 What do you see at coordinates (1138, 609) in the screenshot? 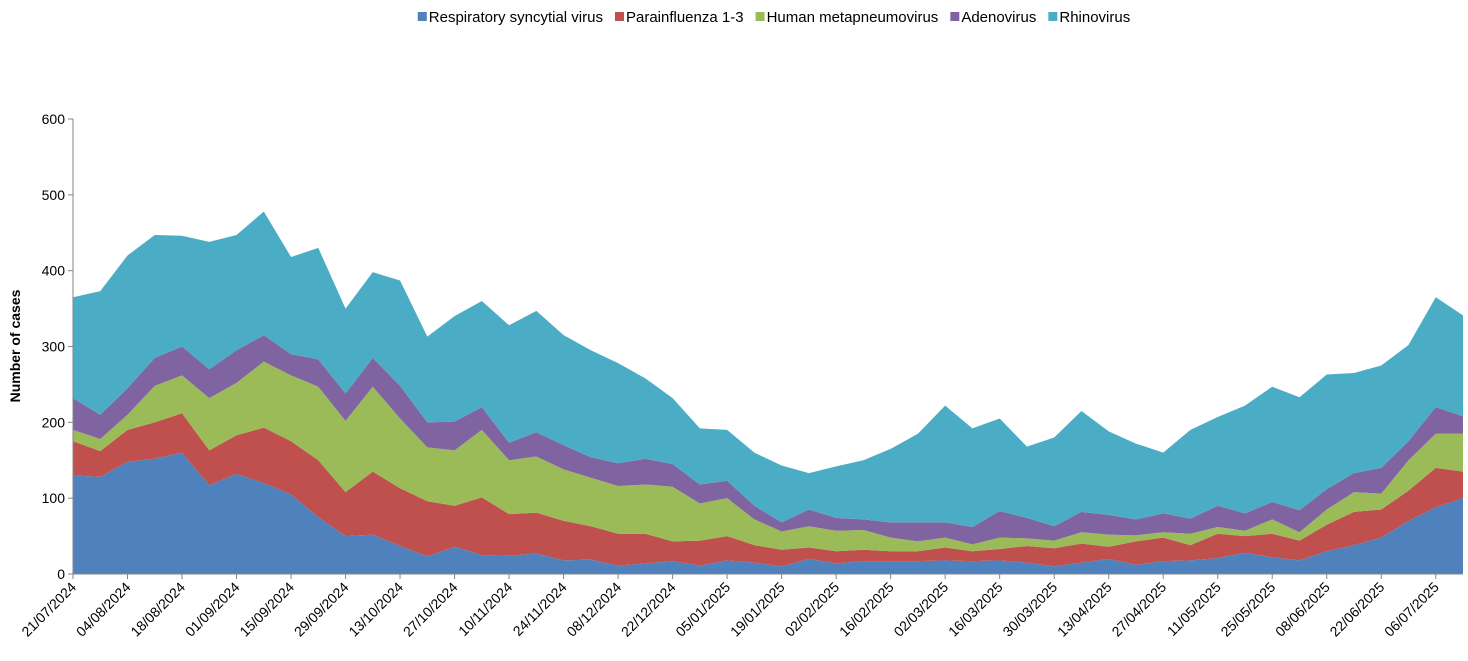
I see `x-tick-label: 27/04/2025` at bounding box center [1138, 609].